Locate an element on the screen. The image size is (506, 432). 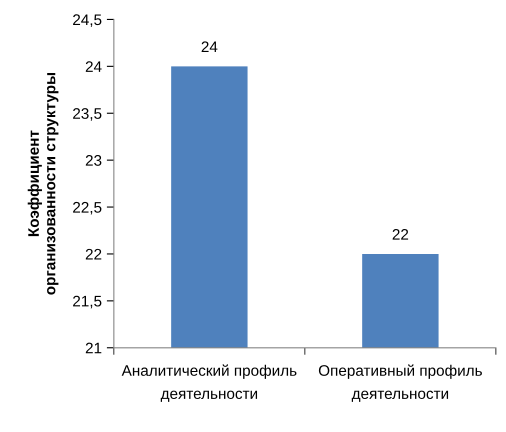
y-tick-label: 23 is located at coordinates (94, 160).